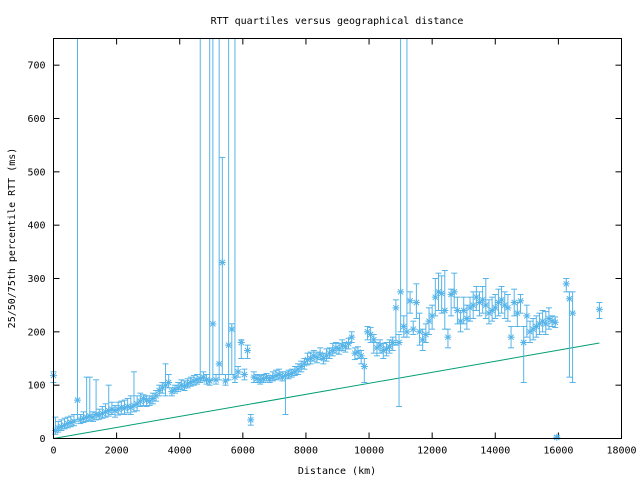 The image size is (640, 480). I want to click on x-tick-label: 2000, so click(117, 451).